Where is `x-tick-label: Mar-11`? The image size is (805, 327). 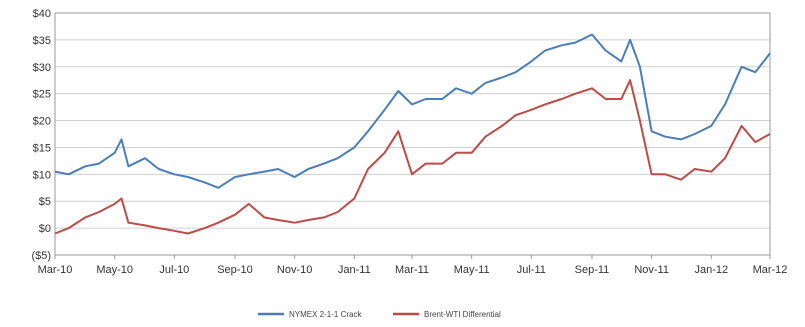 x-tick-label: Mar-11 is located at coordinates (412, 270).